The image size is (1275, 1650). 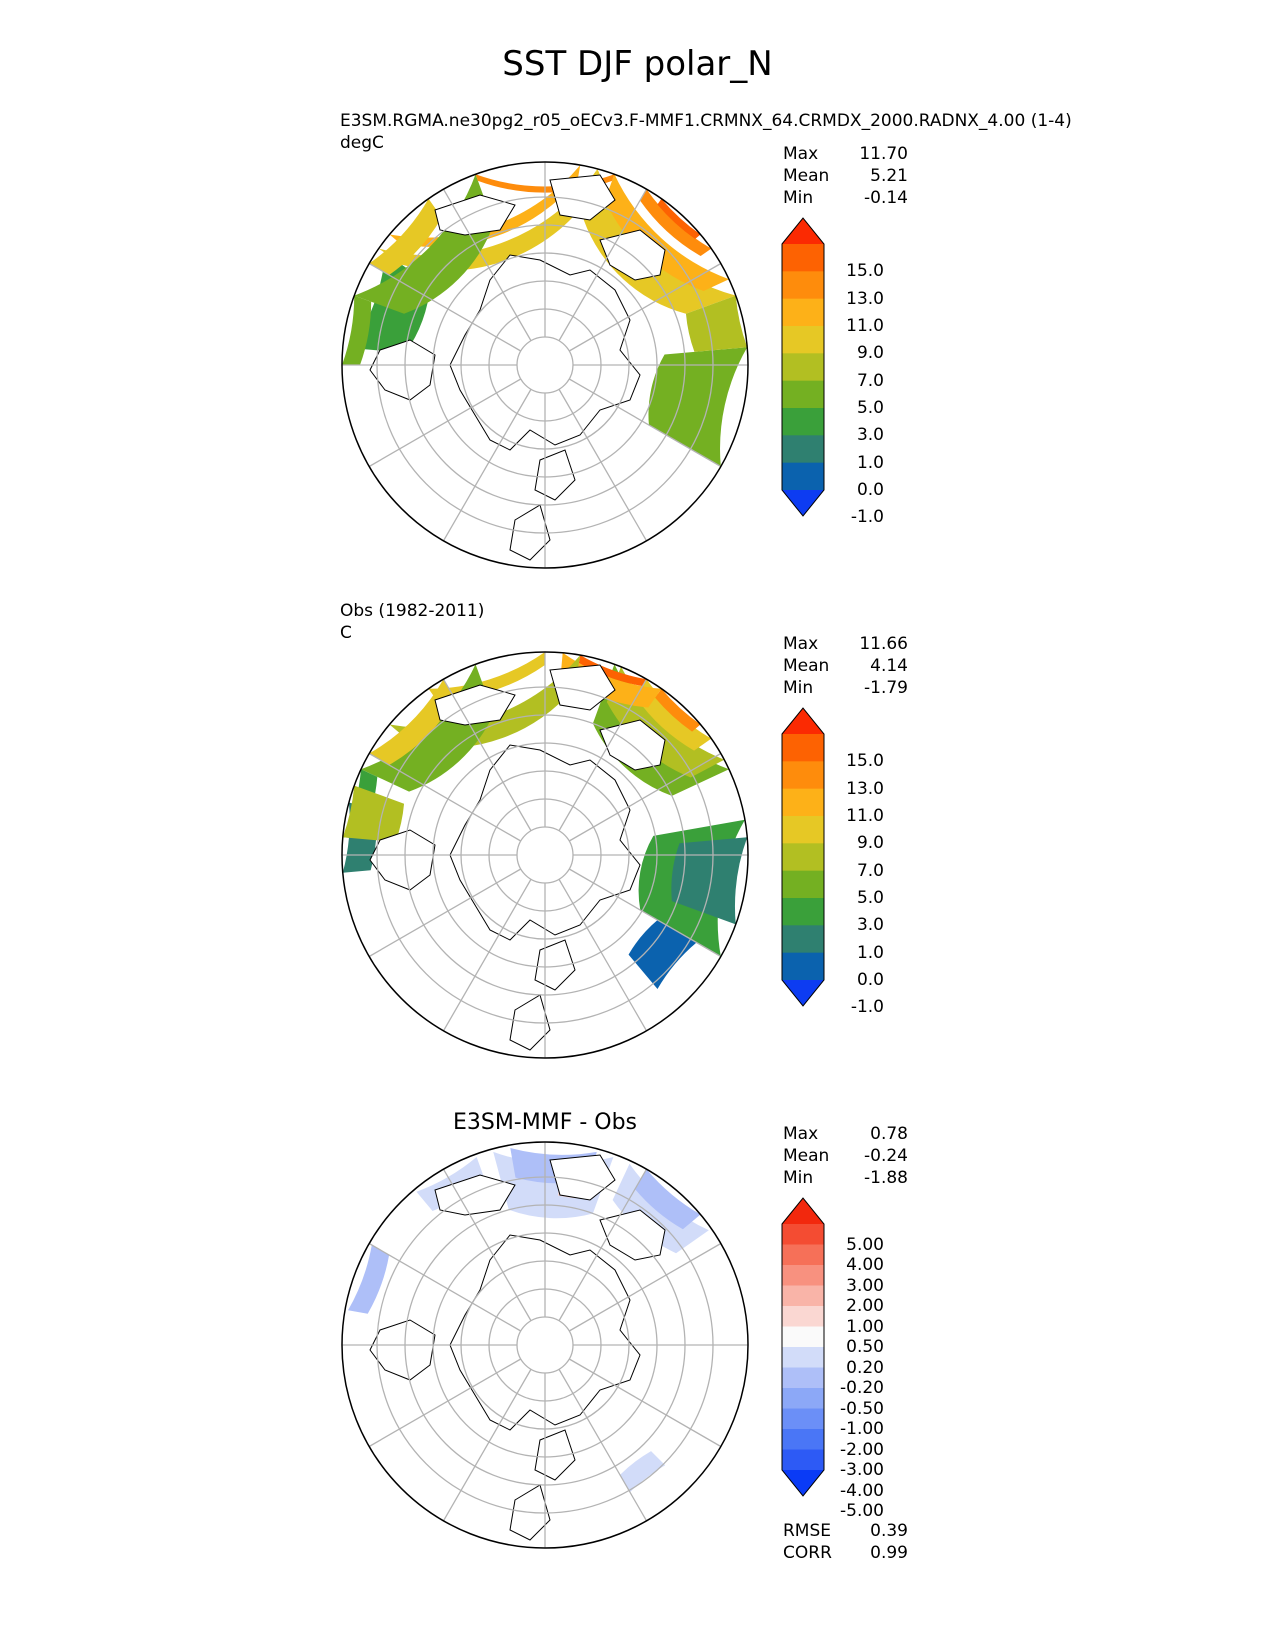 What do you see at coordinates (870, 843) in the screenshot?
I see `obs-colorbar-tick-label: 9.0` at bounding box center [870, 843].